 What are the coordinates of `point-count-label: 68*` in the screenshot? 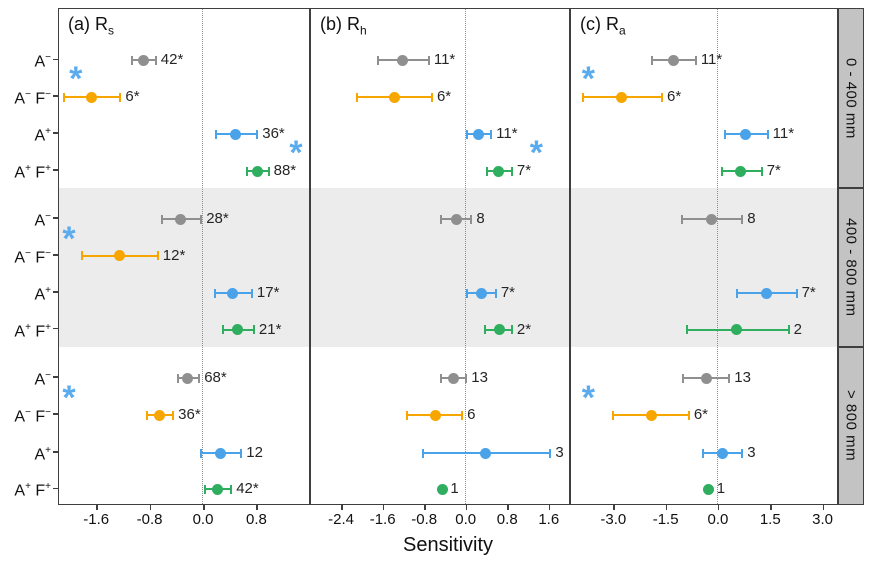 It's located at (215, 378).